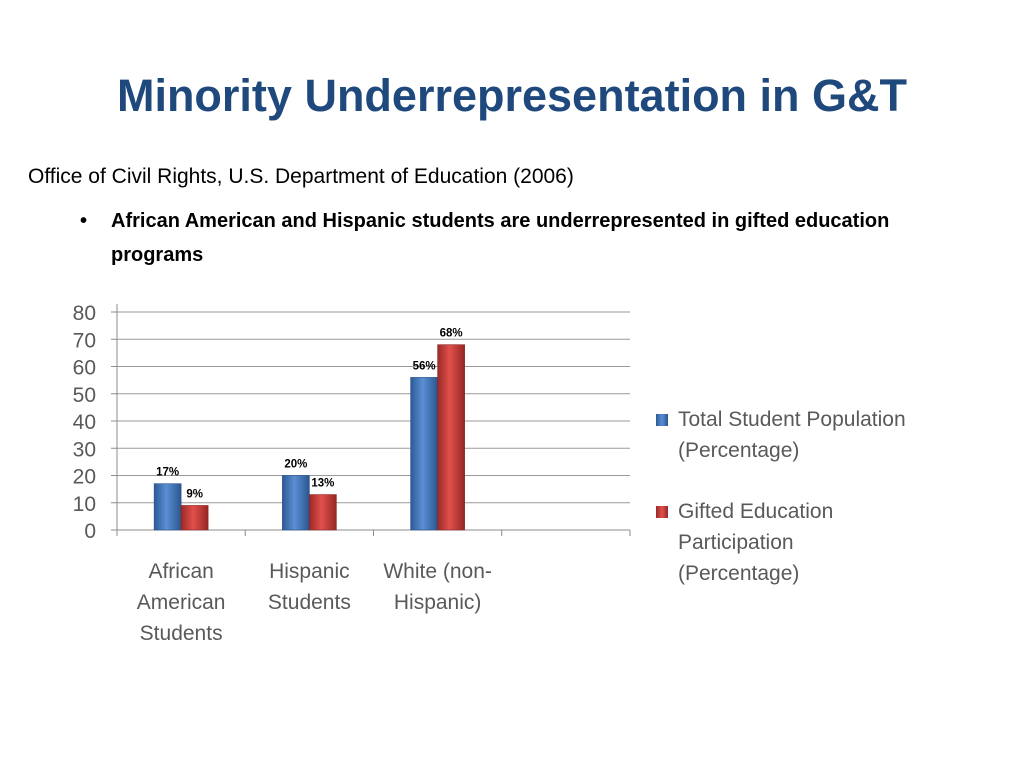 The width and height of the screenshot is (1024, 768). What do you see at coordinates (512, 95) in the screenshot?
I see `slide-title: Minority Underrepresentation in G&T` at bounding box center [512, 95].